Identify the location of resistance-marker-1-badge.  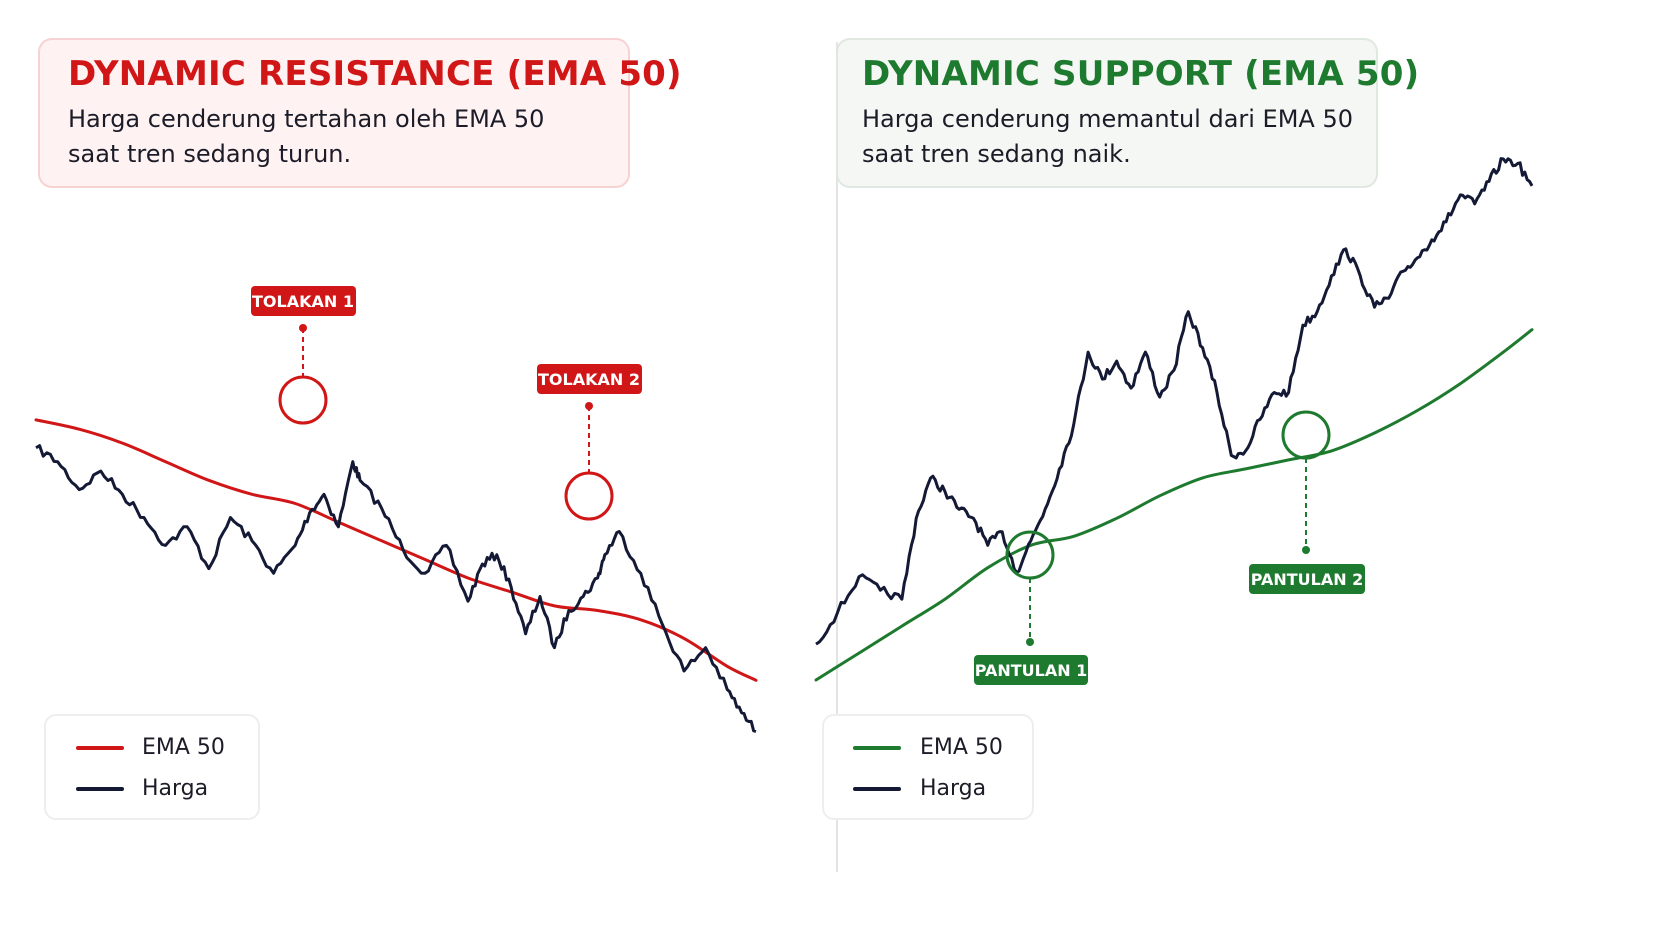
(303, 301).